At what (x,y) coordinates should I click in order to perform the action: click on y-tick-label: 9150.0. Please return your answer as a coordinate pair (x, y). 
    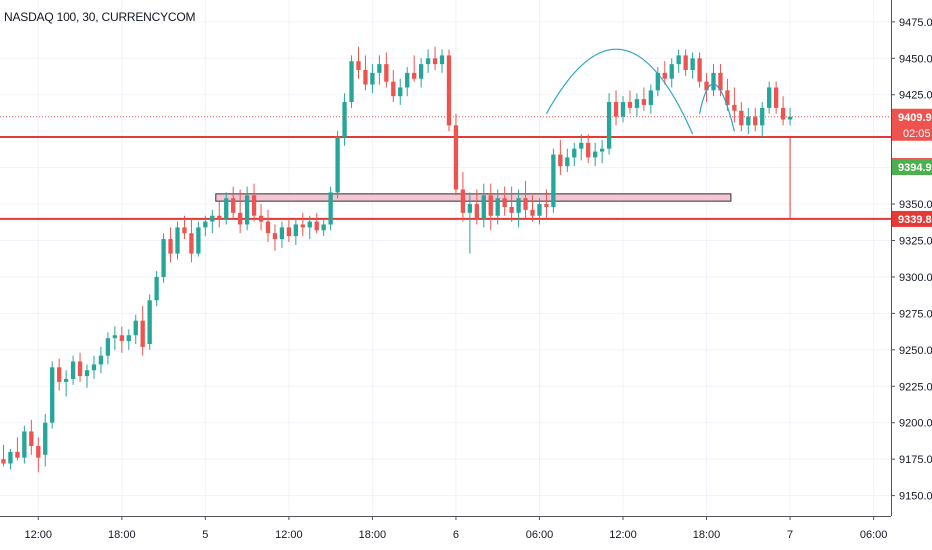
    Looking at the image, I should click on (915, 497).